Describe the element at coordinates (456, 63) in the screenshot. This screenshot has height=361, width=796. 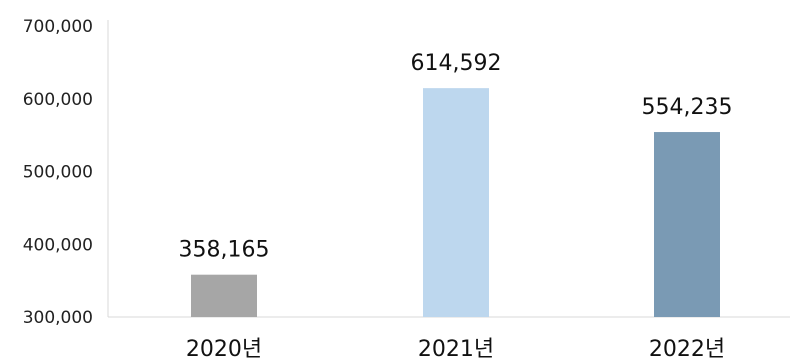
I see `data-label: 614,592` at that location.